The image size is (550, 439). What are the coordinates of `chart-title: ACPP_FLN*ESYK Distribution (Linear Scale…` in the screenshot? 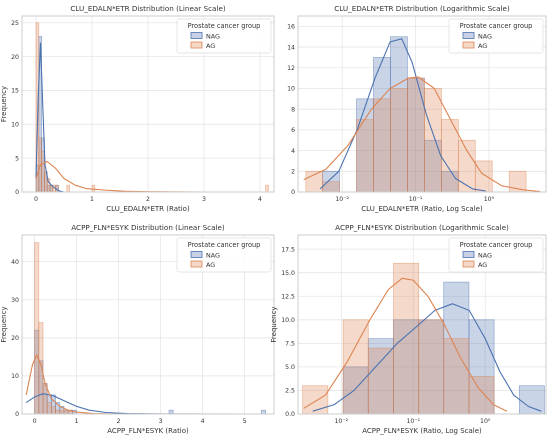 It's located at (148, 227).